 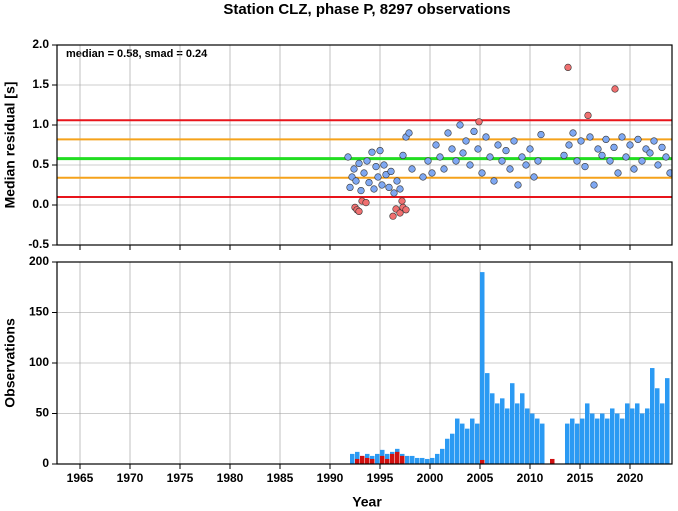 I want to click on x-tick-label: 1970, so click(x=130, y=478).